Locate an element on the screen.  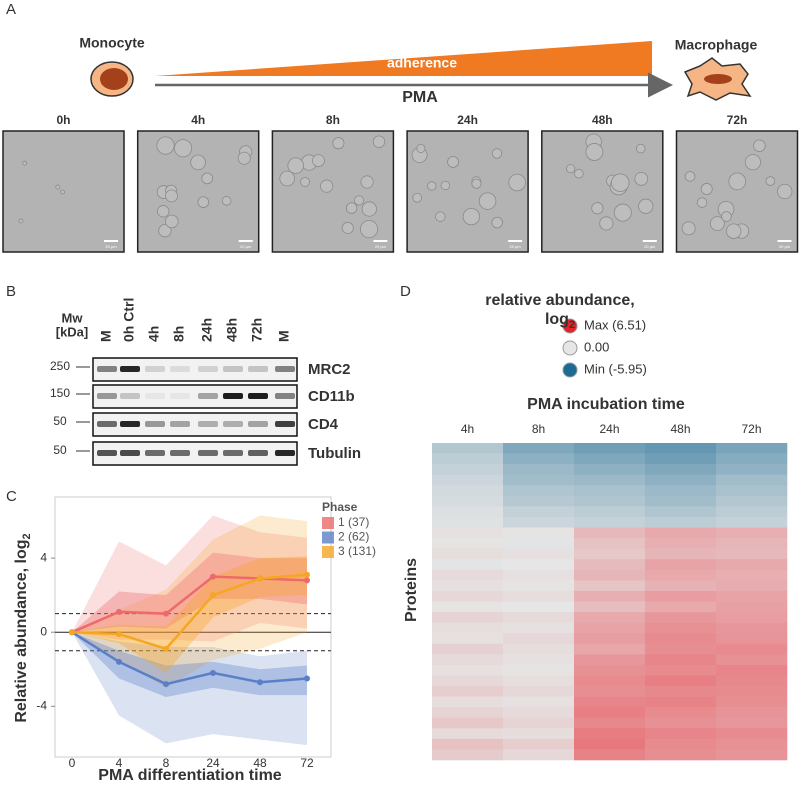
scale-bar-label: 20 µm is located at coordinates (111, 246).